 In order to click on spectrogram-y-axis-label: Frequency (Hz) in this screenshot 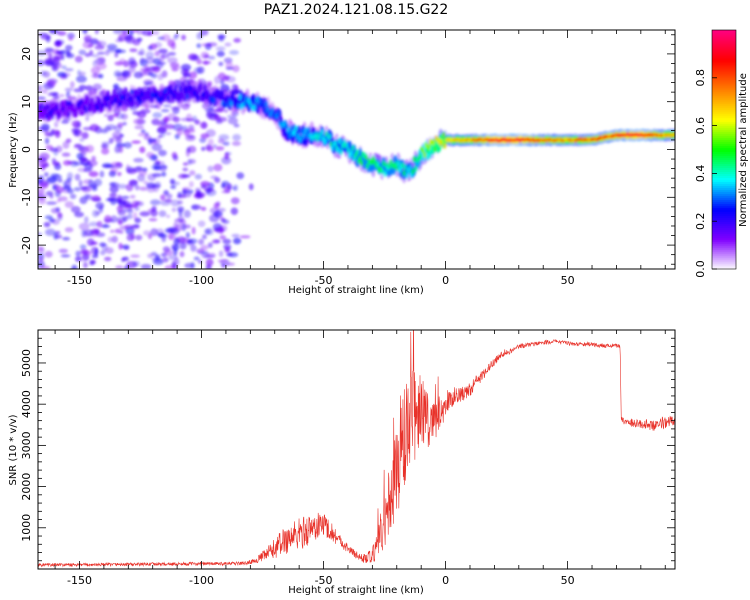, I will do `click(13, 150)`.